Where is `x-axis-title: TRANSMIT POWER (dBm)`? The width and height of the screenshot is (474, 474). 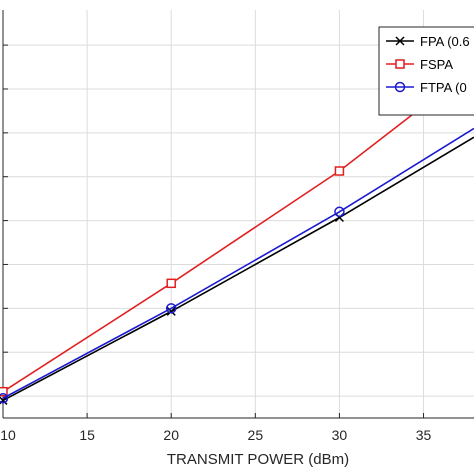
x-axis-title: TRANSMIT POWER (dBm) is located at coordinates (258, 459).